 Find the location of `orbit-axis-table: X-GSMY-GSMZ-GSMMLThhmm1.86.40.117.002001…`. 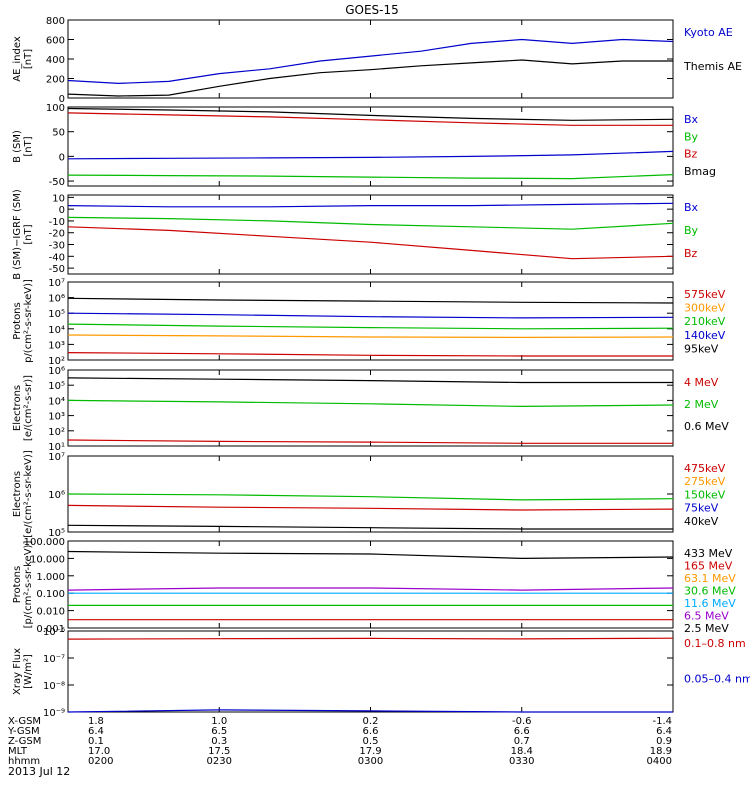

orbit-axis-table: X-GSMY-GSMZ-GSMMLThhmm1.86.40.117.002001… is located at coordinates (339, 741).